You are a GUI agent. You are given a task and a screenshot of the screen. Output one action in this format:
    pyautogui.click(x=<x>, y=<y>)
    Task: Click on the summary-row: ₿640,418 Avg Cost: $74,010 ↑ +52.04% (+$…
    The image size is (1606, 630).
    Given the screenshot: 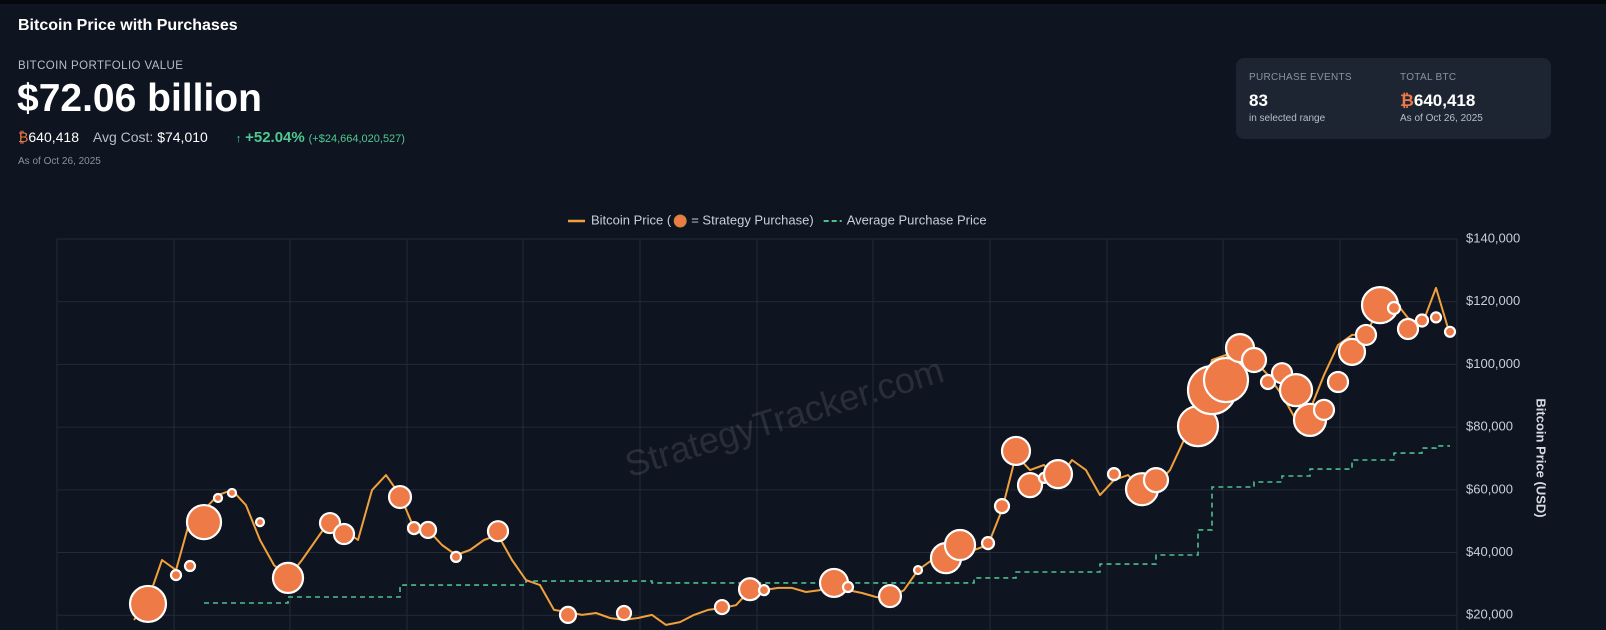 What is the action you would take?
    pyautogui.click(x=211, y=137)
    